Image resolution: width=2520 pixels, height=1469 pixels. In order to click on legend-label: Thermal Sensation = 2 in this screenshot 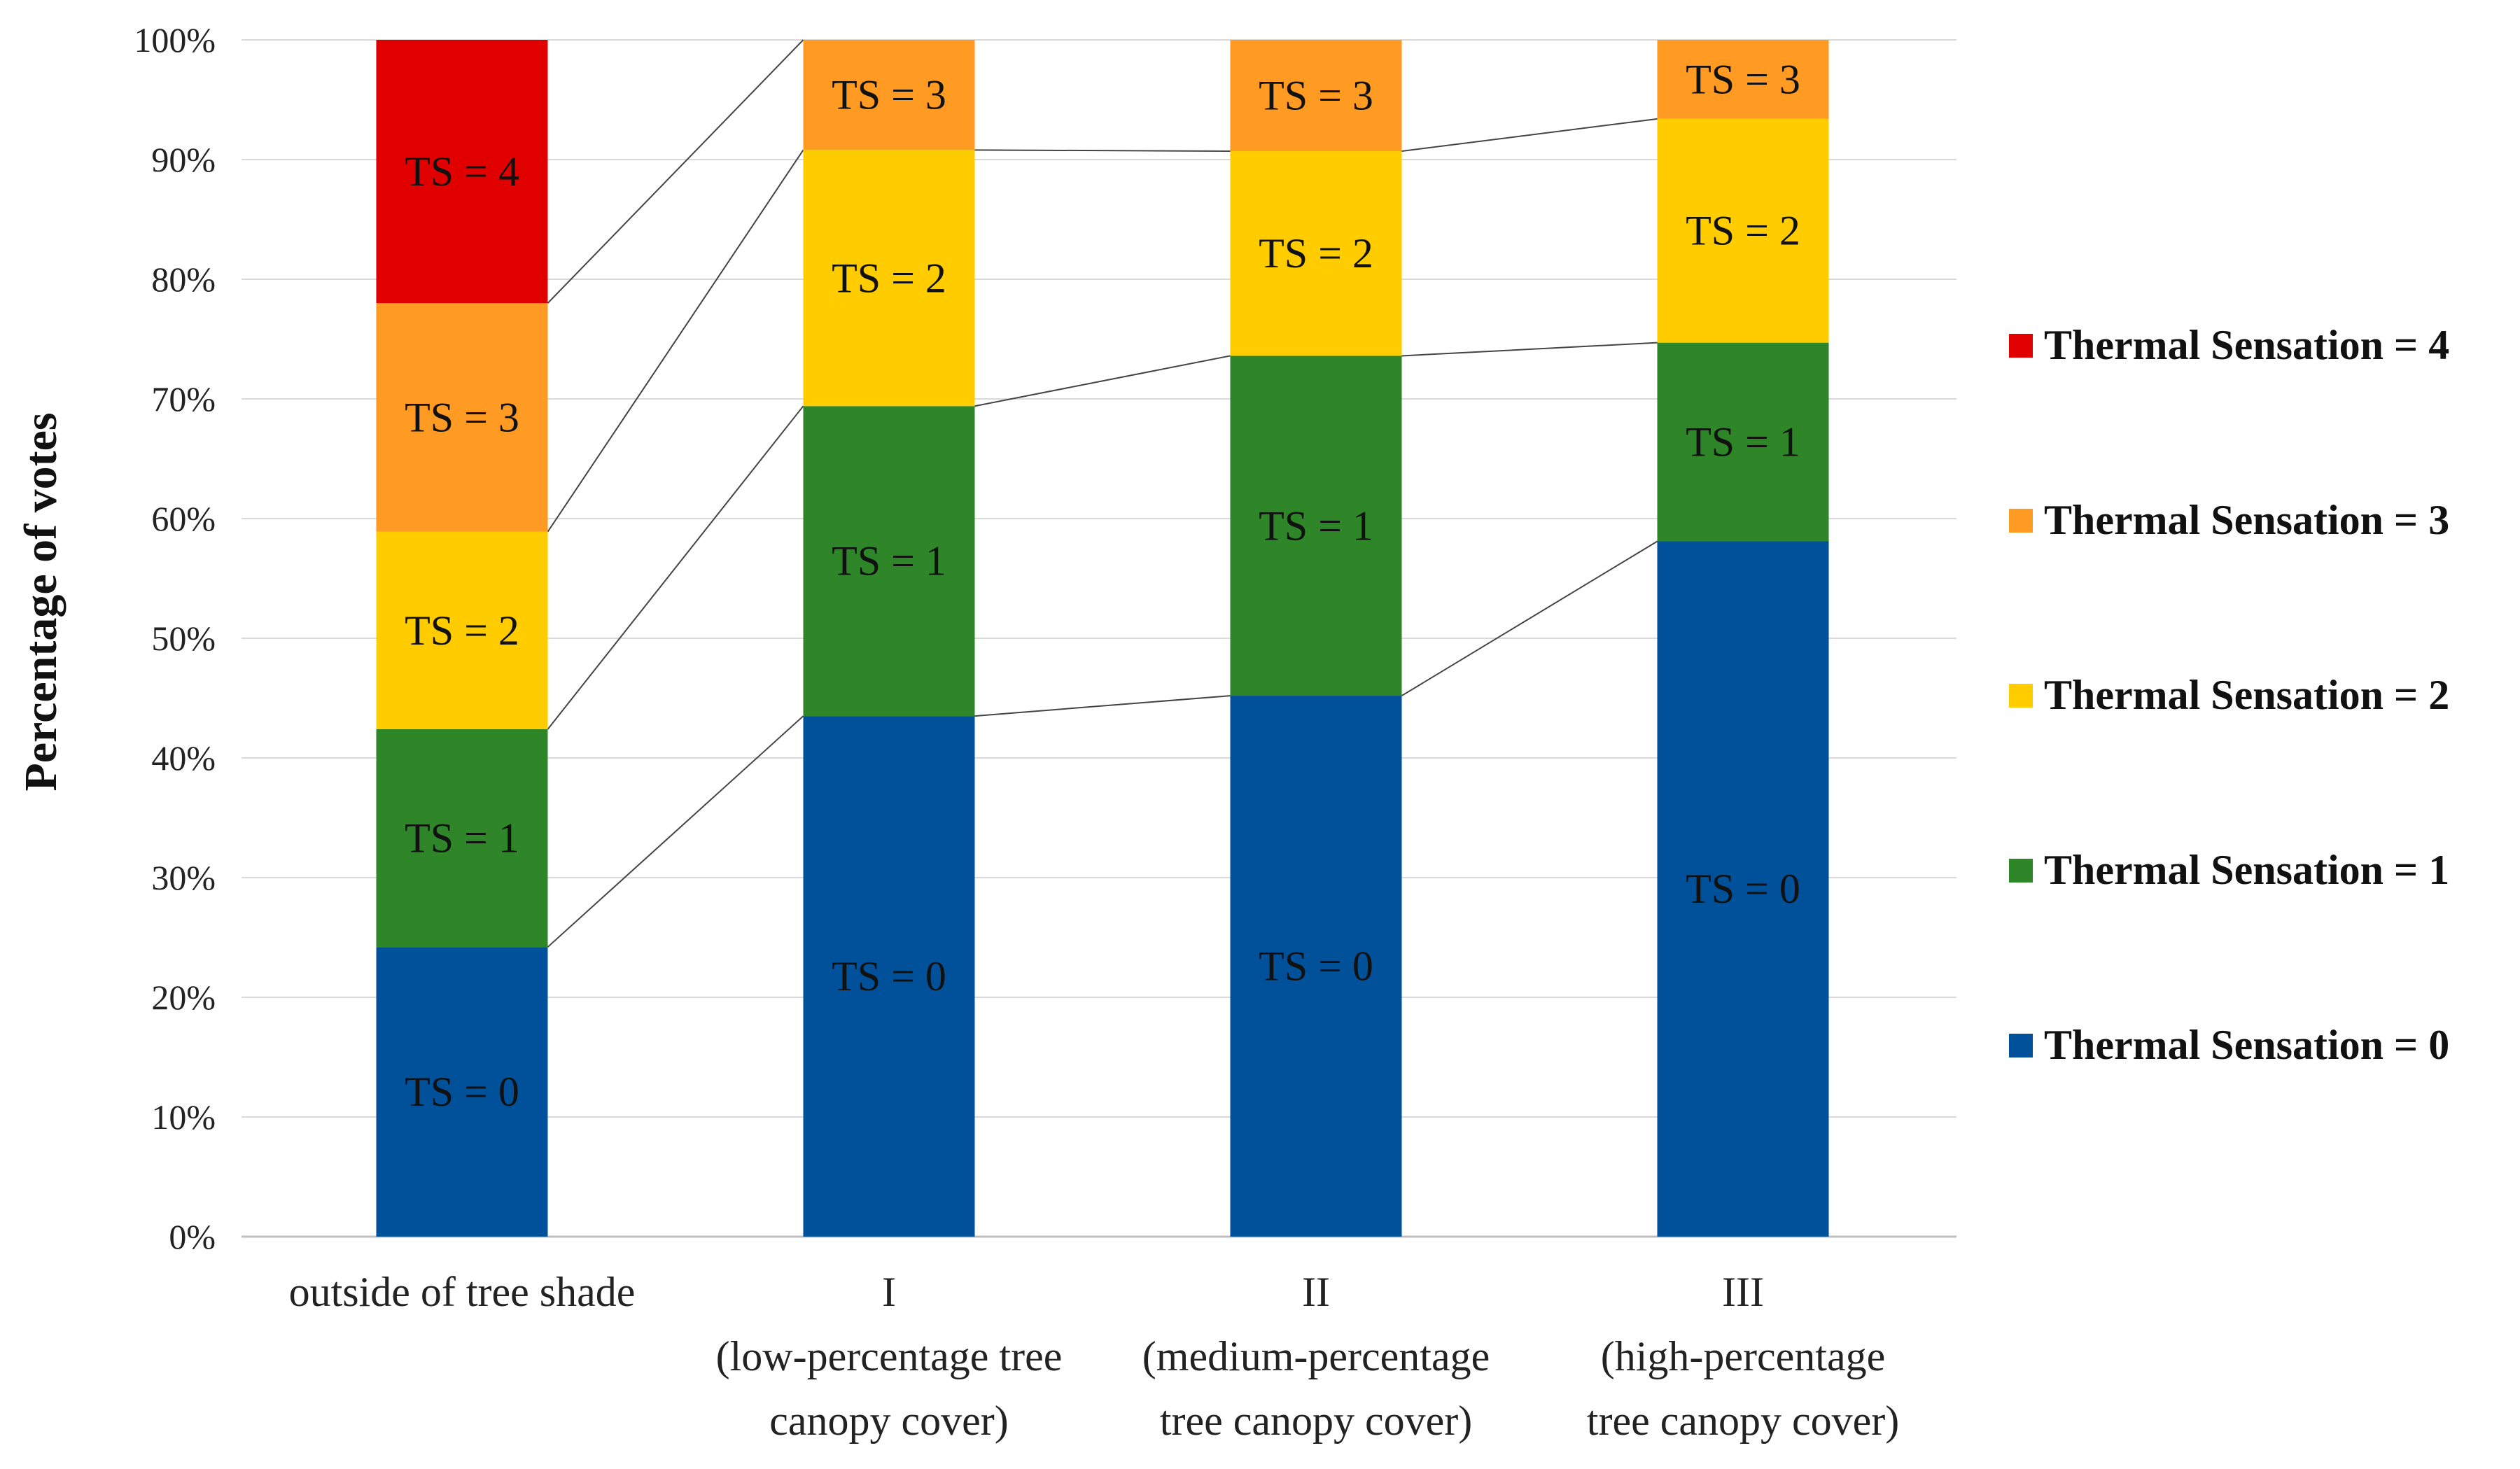, I will do `click(2246, 695)`.